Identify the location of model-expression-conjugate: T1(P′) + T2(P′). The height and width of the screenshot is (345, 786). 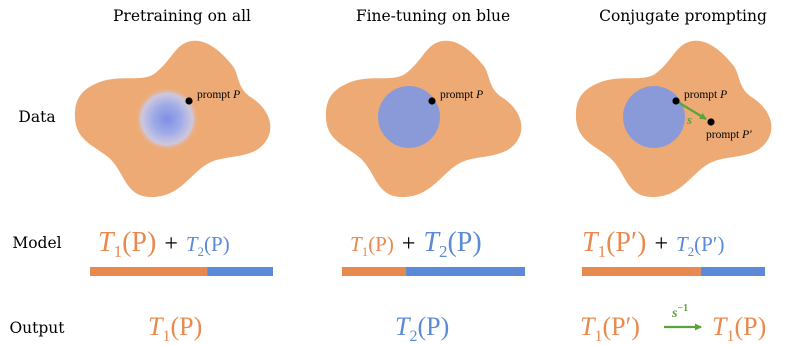
(653, 244).